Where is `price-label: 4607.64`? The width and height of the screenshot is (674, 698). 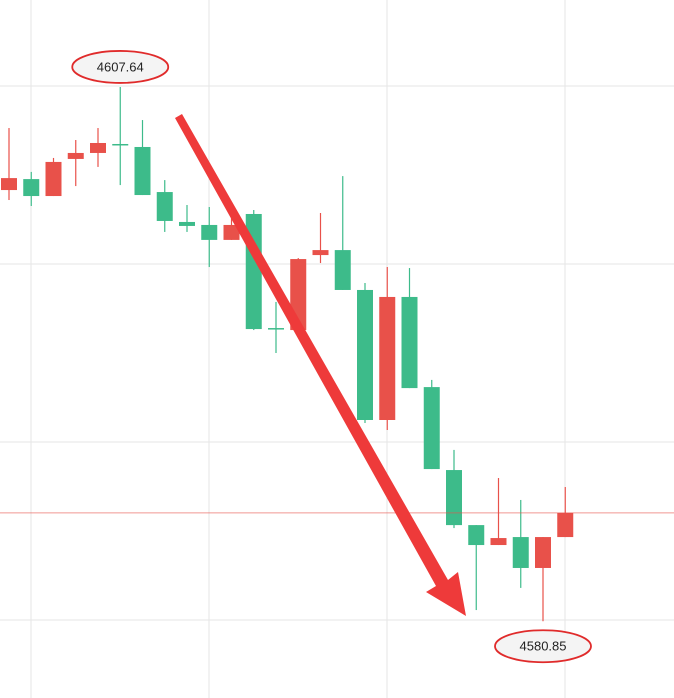 price-label: 4607.64 is located at coordinates (120, 66).